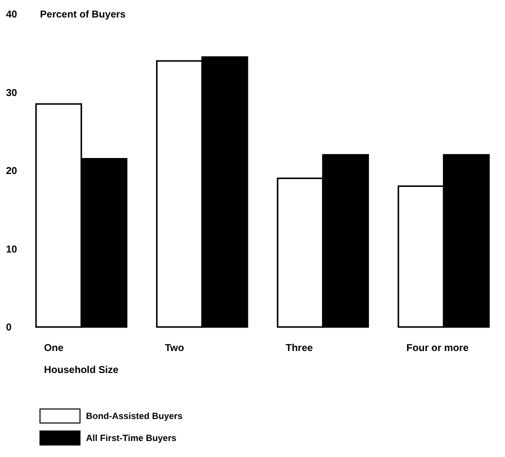  Describe the element at coordinates (12, 93) in the screenshot. I see `y-tick-label: 30` at that location.